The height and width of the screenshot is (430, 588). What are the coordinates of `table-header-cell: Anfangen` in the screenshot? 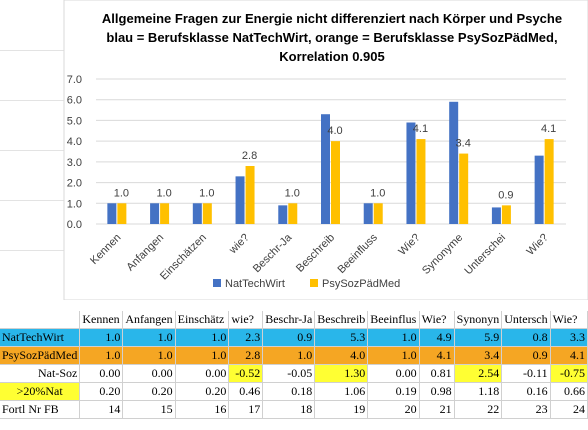 It's located at (149, 320).